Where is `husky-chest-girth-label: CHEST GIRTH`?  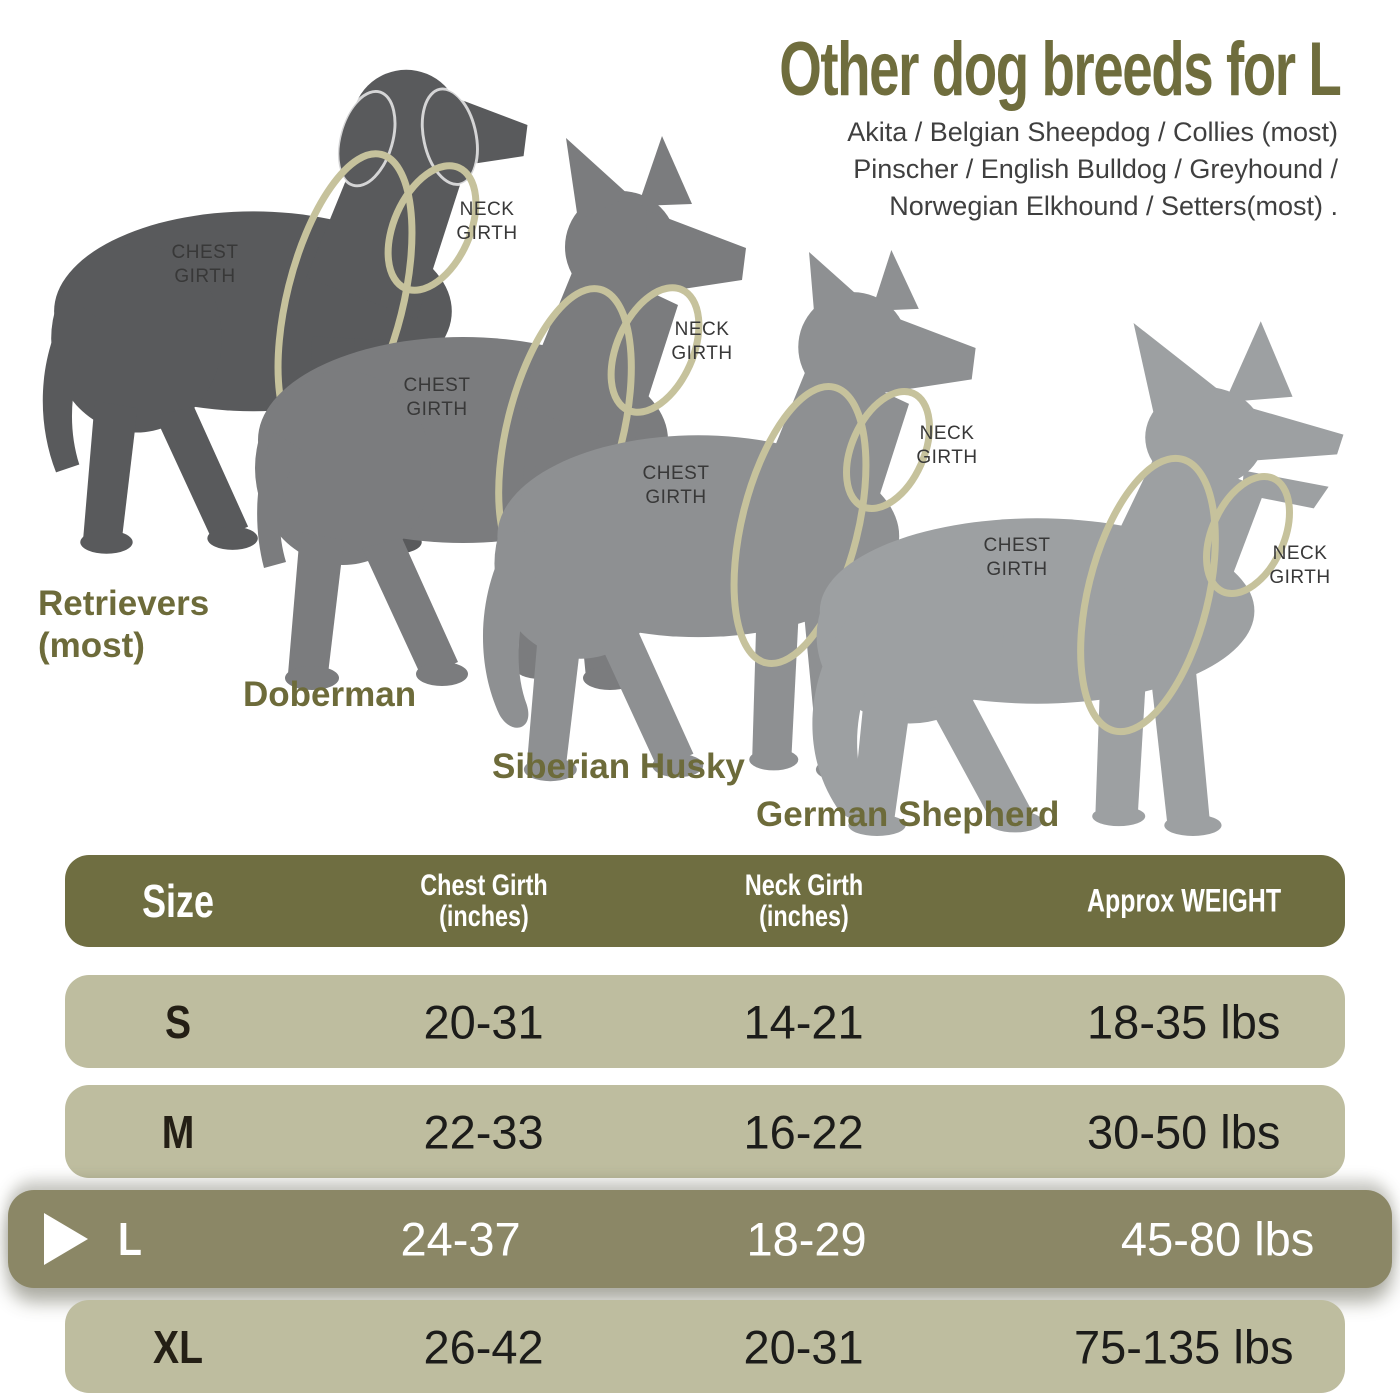
husky-chest-girth-label: CHEST GIRTH is located at coordinates (676, 485).